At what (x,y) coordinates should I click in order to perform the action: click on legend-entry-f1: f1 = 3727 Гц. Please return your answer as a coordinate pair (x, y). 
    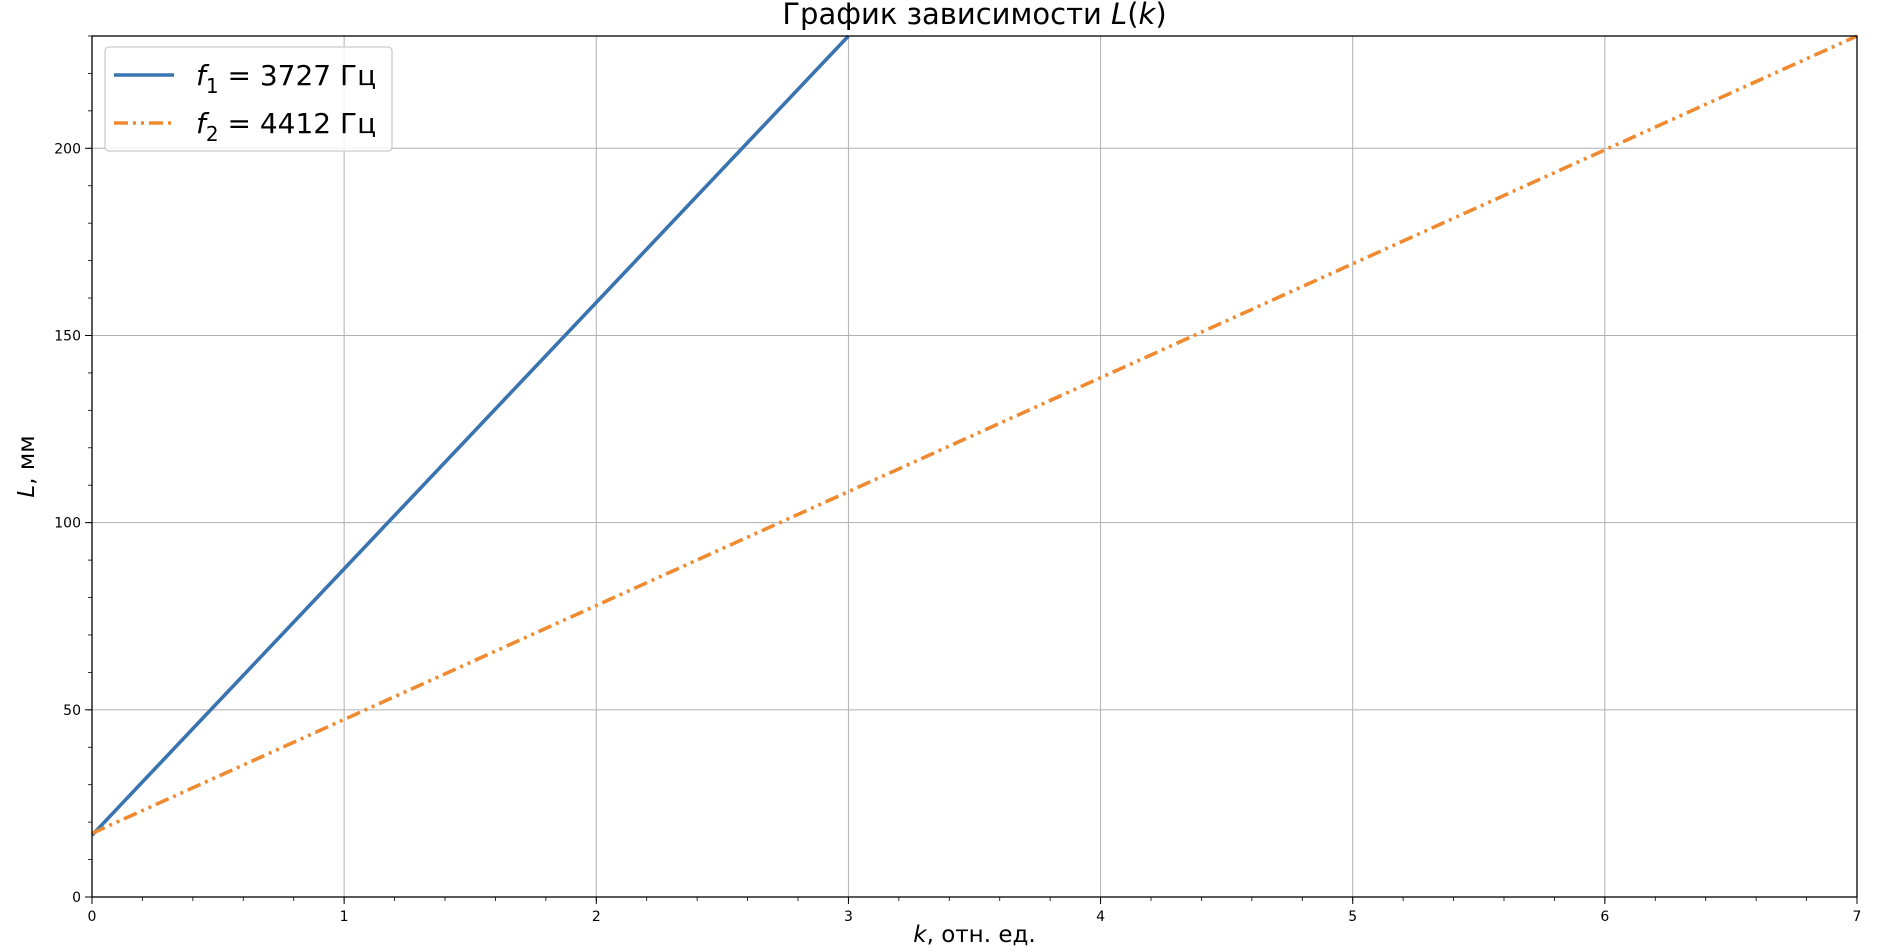
    Looking at the image, I should click on (286, 78).